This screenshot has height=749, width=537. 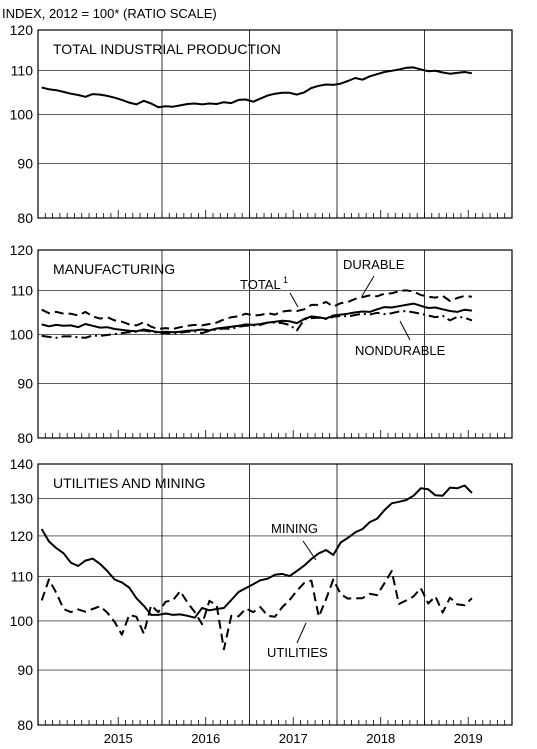 What do you see at coordinates (374, 264) in the screenshot?
I see `label-durable: DURABLE` at bounding box center [374, 264].